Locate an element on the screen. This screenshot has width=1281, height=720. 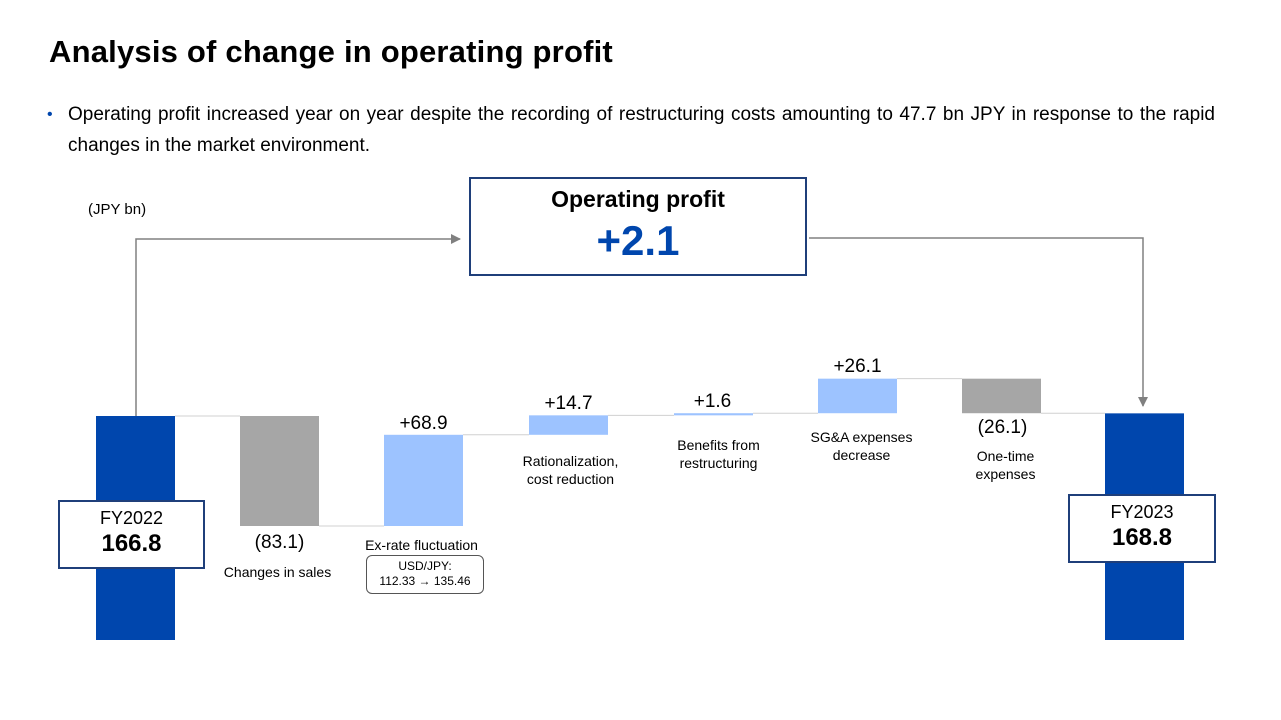
fx-rate-note: USD/JPY: 112.33 → 135.46 is located at coordinates (425, 574).